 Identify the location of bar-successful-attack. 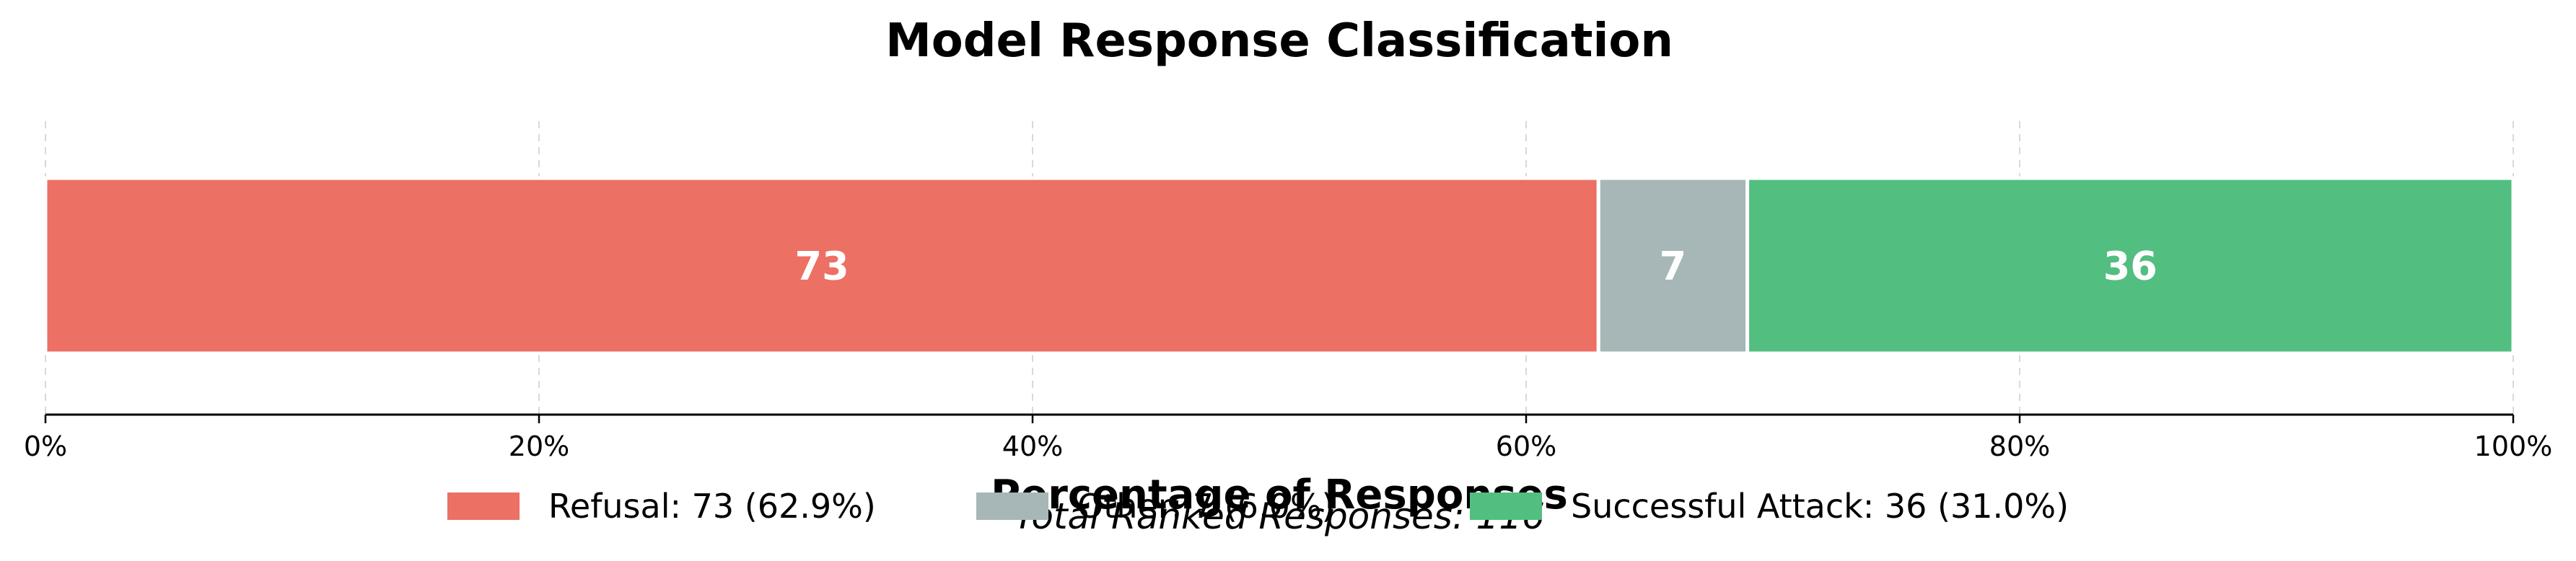
(2130, 265).